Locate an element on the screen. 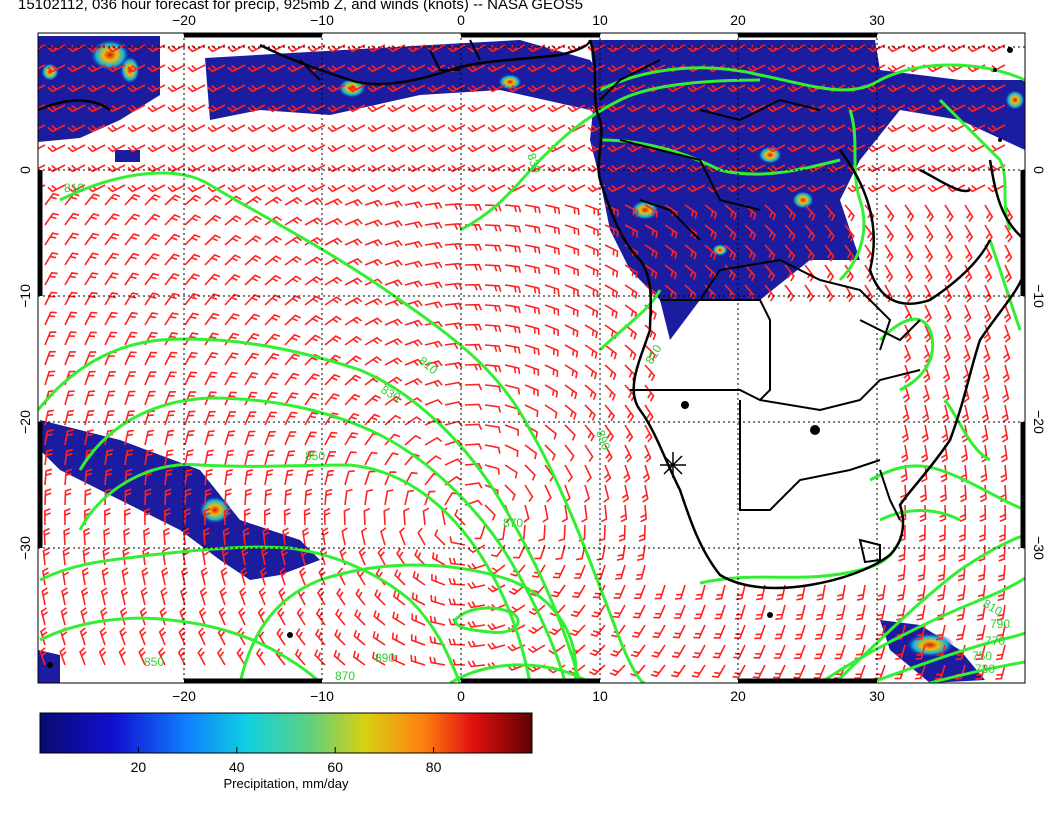  lon-tick-label: −20 is located at coordinates (184, 696).